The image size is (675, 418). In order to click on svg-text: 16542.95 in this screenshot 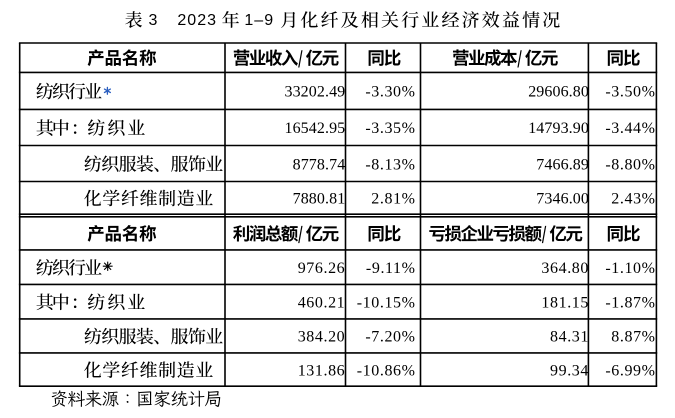, I will do `click(314, 128)`.